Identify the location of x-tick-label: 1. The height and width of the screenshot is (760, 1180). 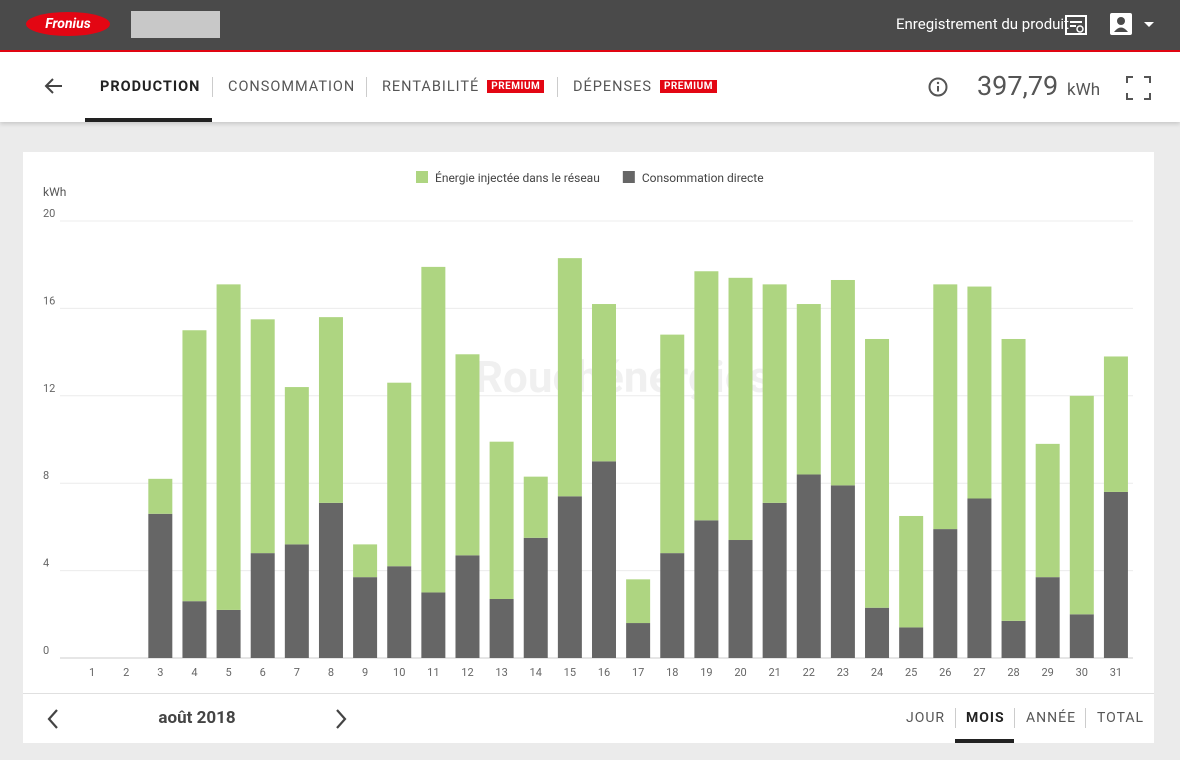
(92, 672).